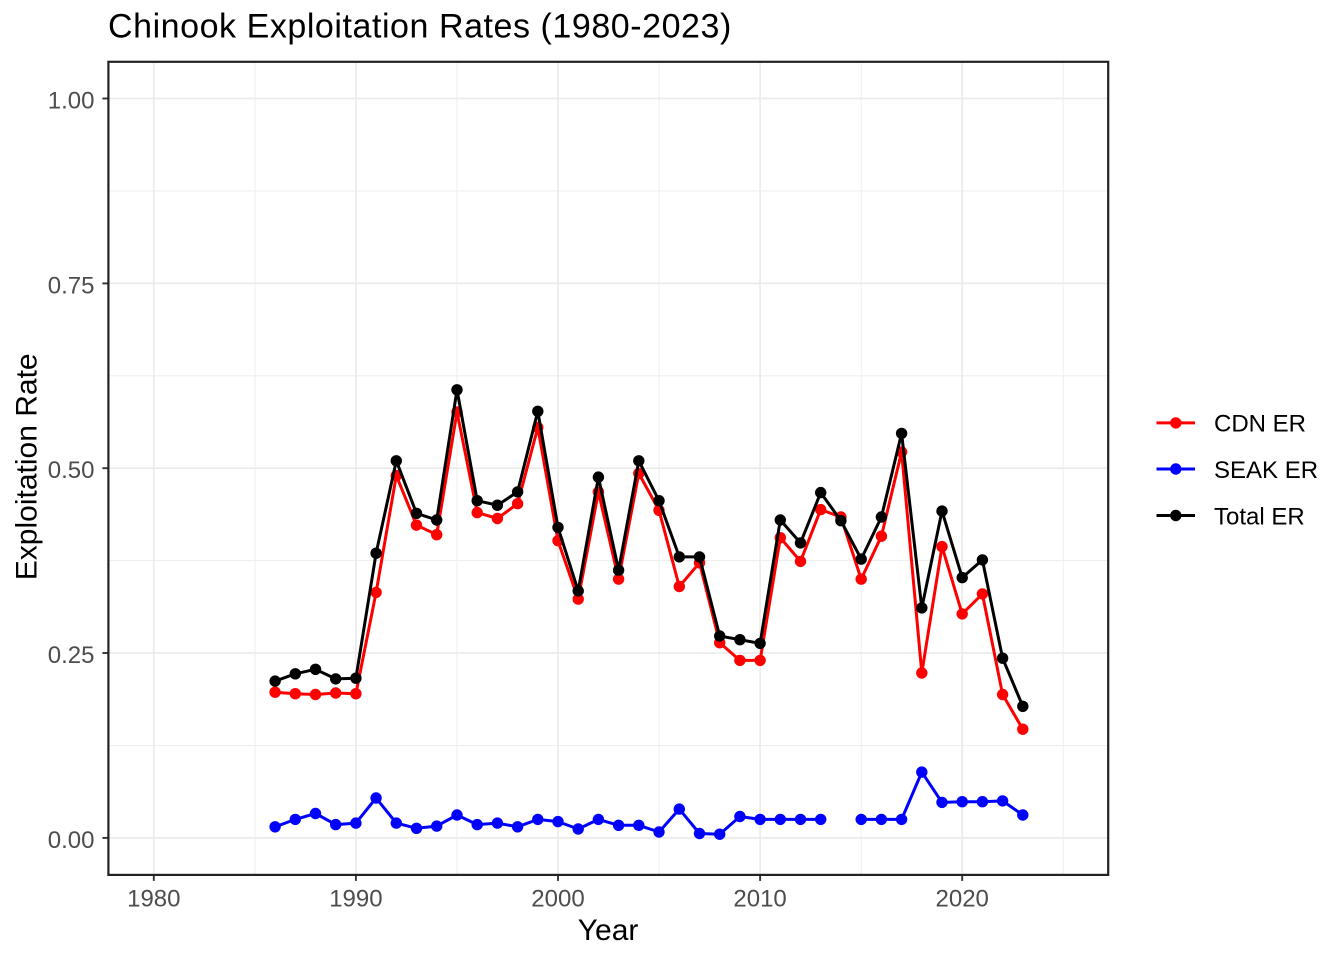  Describe the element at coordinates (355, 899) in the screenshot. I see `svg-text: 1990` at that location.